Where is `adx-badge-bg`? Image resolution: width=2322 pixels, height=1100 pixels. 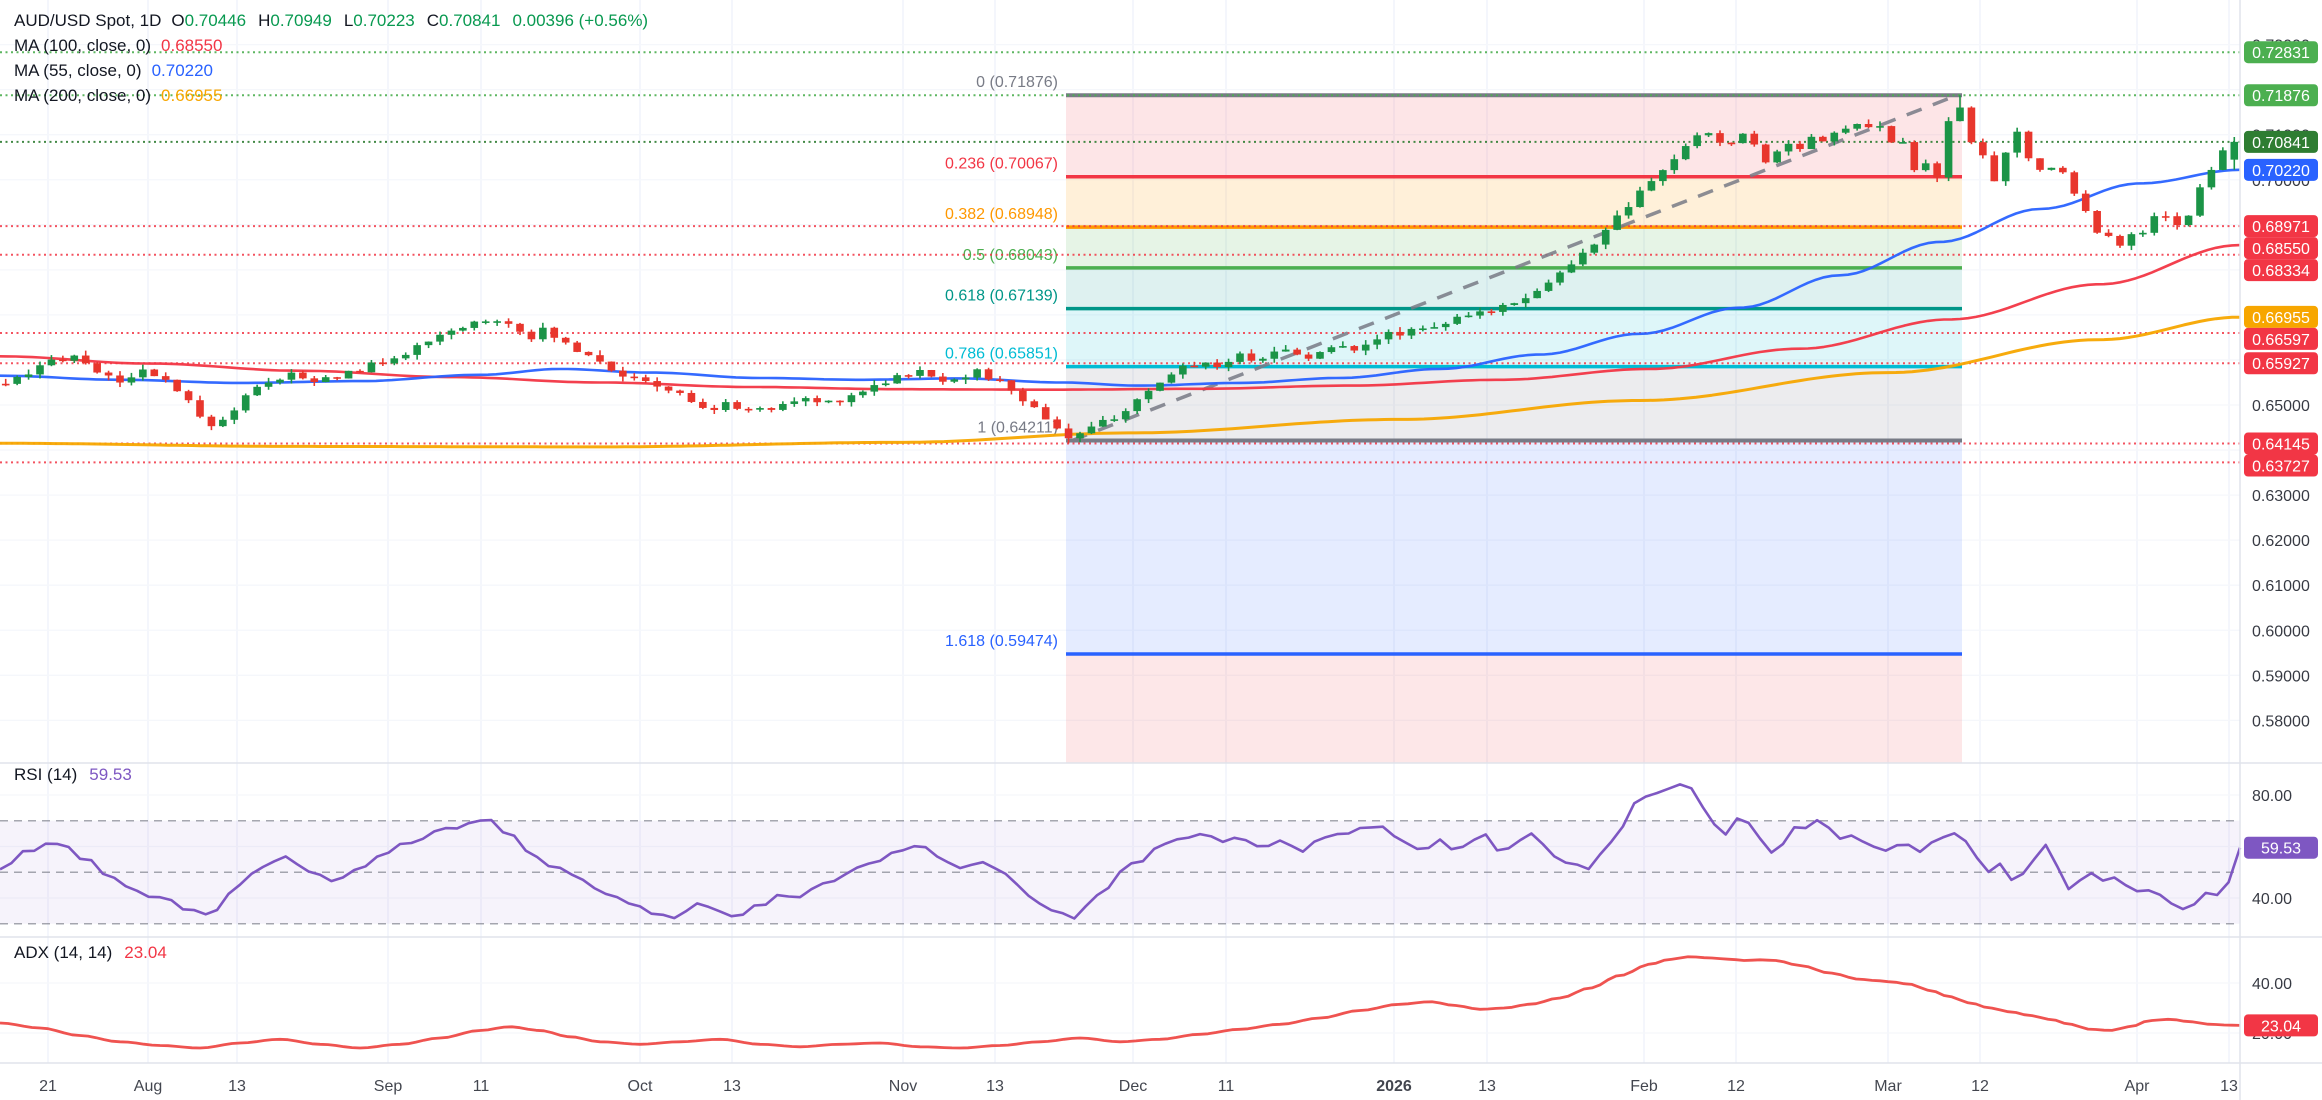 adx-badge-bg is located at coordinates (2281, 1025).